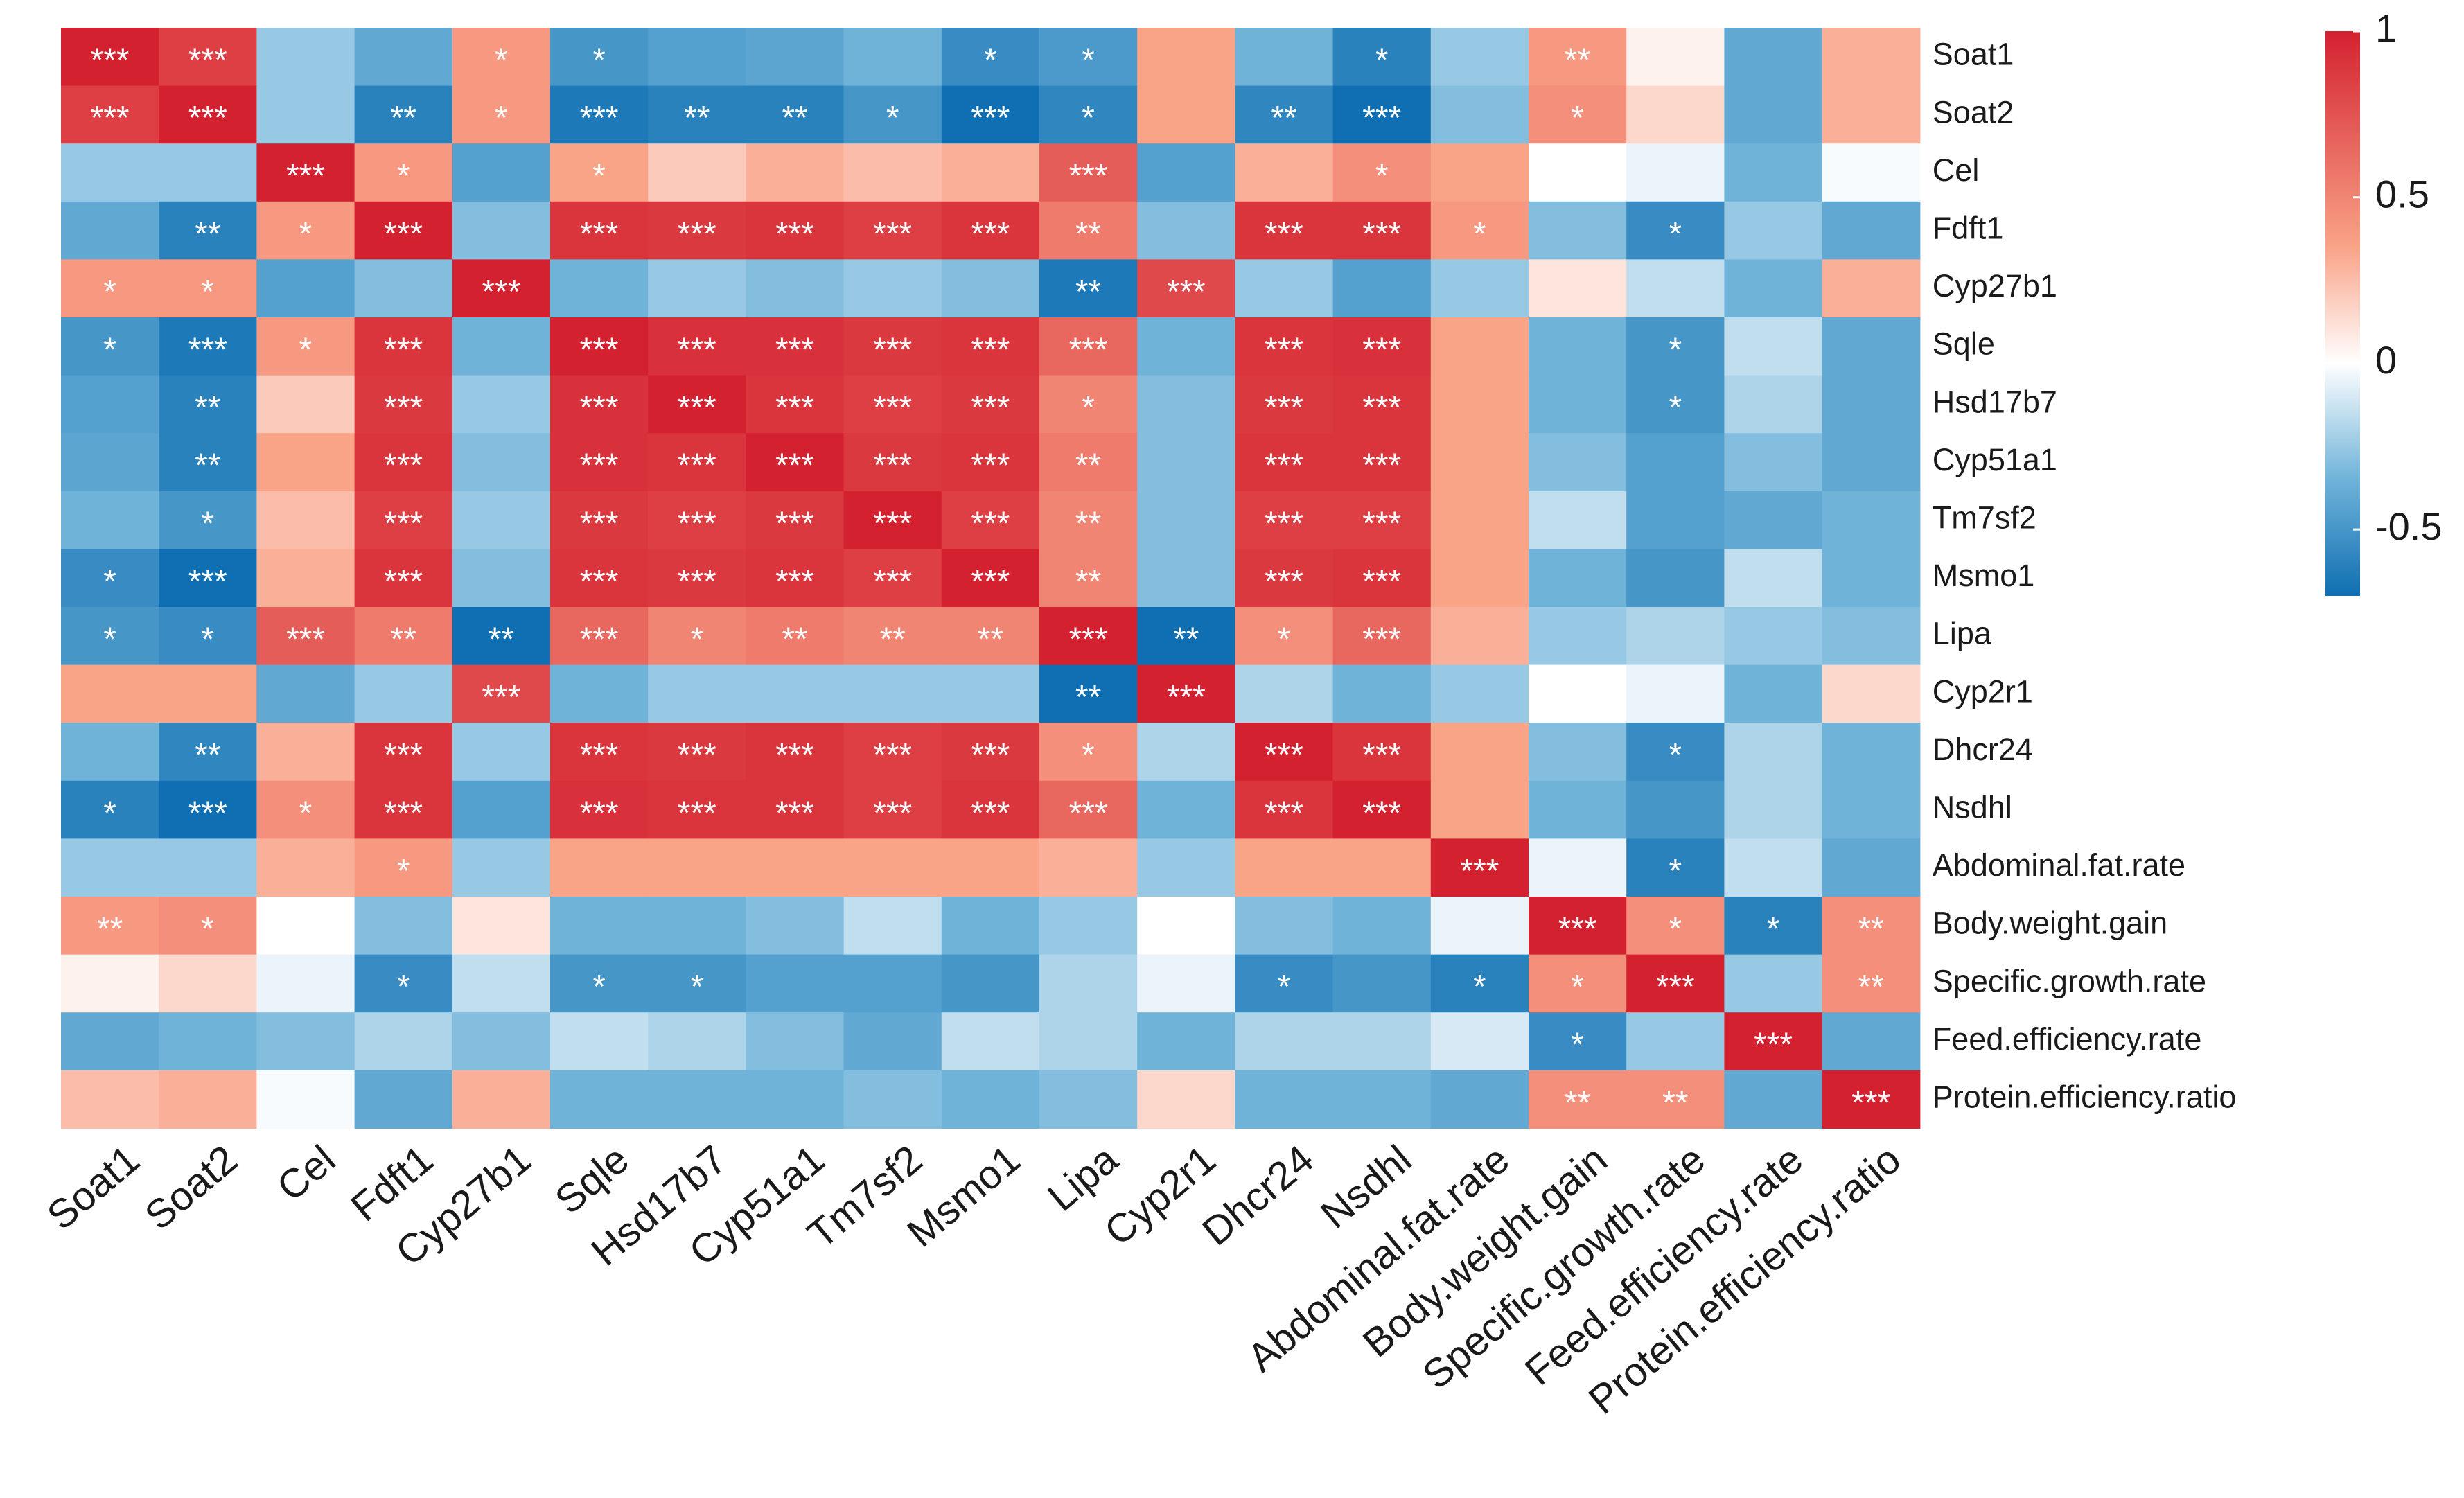 This screenshot has width=2464, height=1498. I want to click on color-legend: 1 0.5 0 -0.5, so click(2384, 301).